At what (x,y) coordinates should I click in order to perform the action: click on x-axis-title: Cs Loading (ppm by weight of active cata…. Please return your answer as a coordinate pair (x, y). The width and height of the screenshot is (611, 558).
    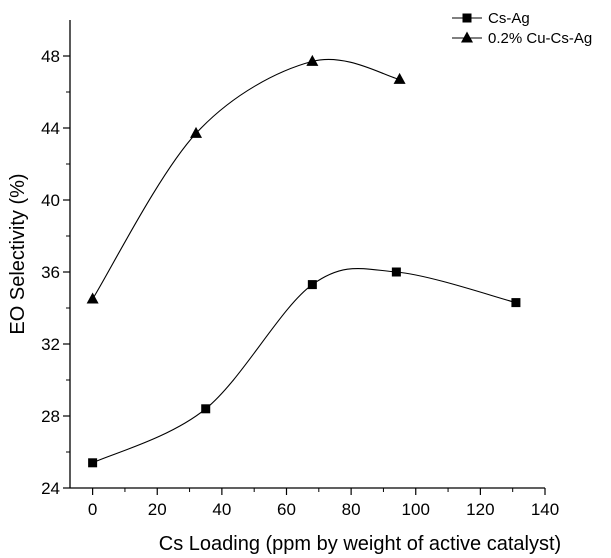
    Looking at the image, I should click on (360, 544).